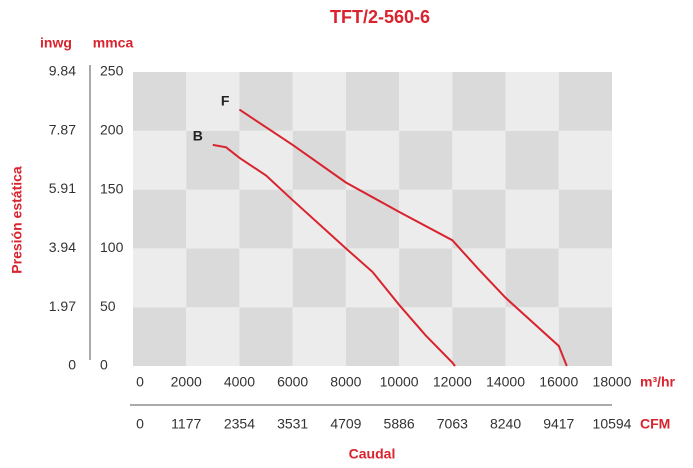 The image size is (693, 468). Describe the element at coordinates (558, 382) in the screenshot. I see `x-tick-label: 16000` at that location.